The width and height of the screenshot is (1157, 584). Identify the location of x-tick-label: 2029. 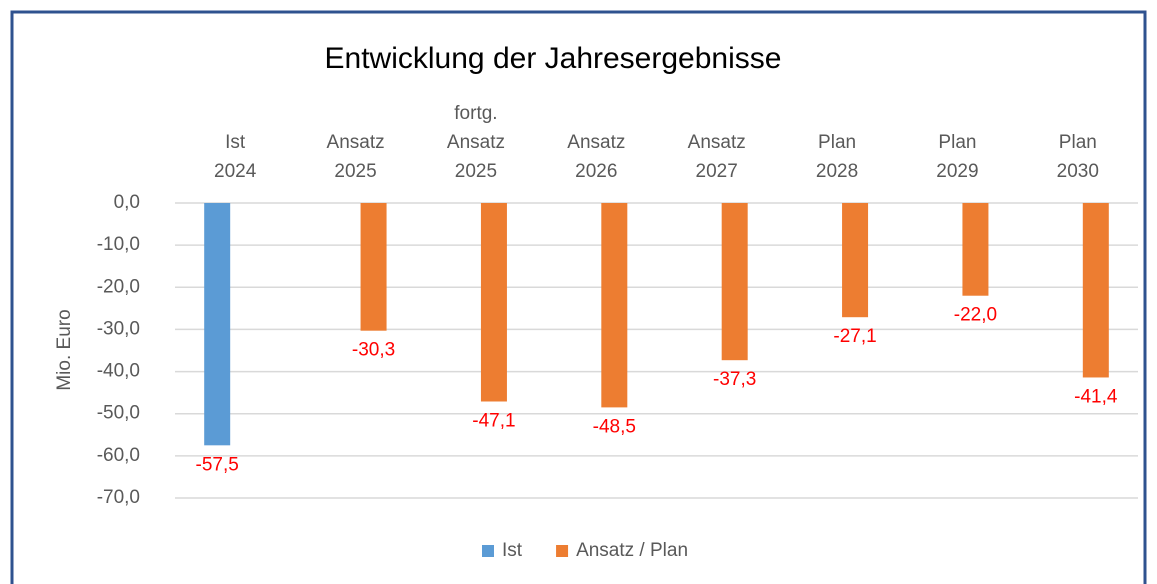
(957, 171).